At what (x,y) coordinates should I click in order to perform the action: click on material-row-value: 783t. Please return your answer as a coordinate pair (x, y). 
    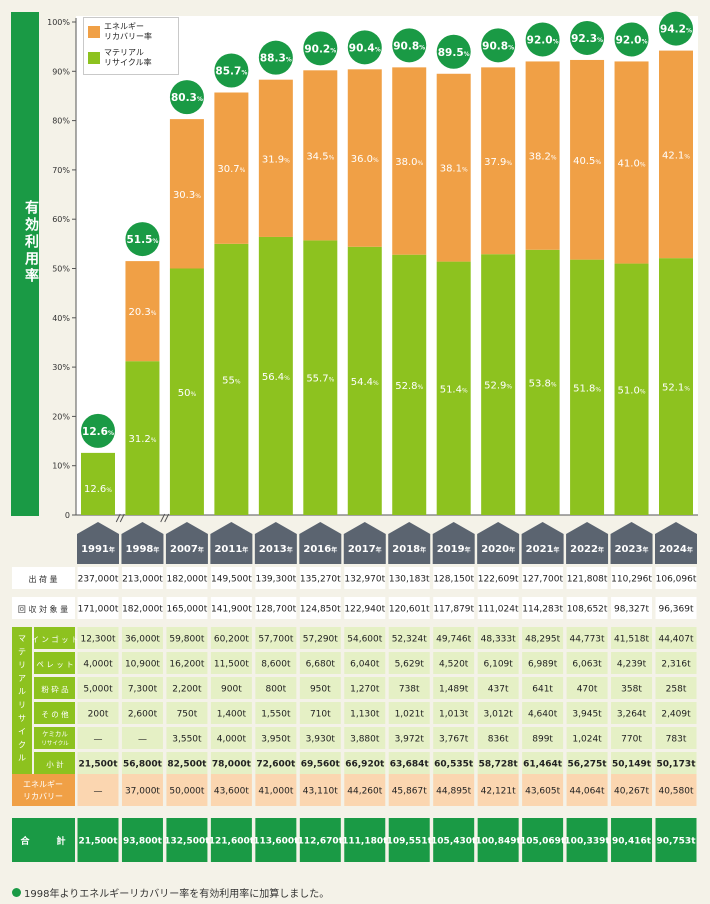
    Looking at the image, I should click on (676, 740).